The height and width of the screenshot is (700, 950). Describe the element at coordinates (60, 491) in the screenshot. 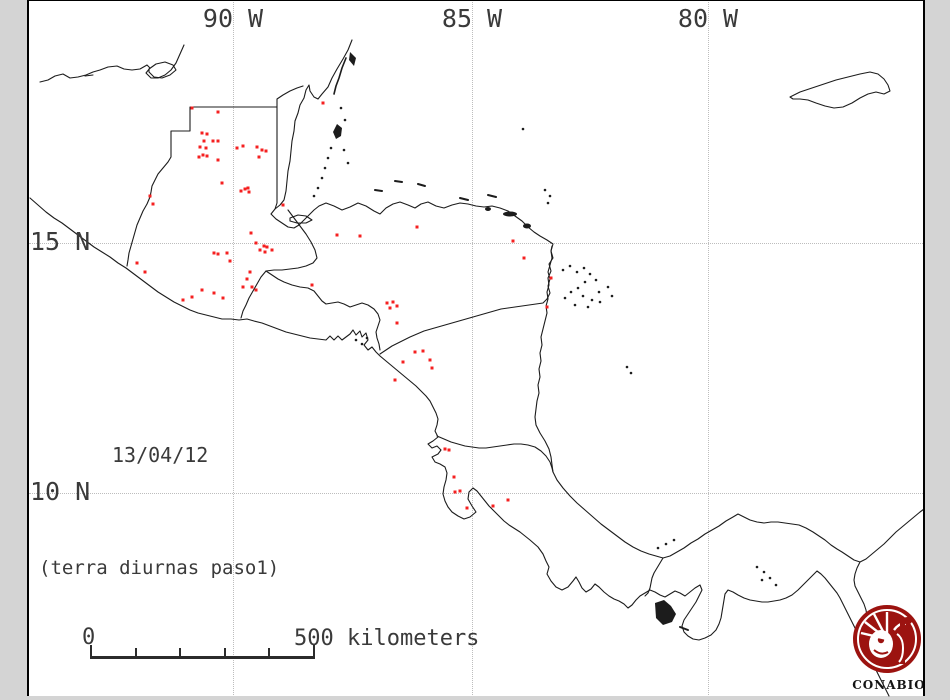

I see `parallel-label: 10 N` at that location.